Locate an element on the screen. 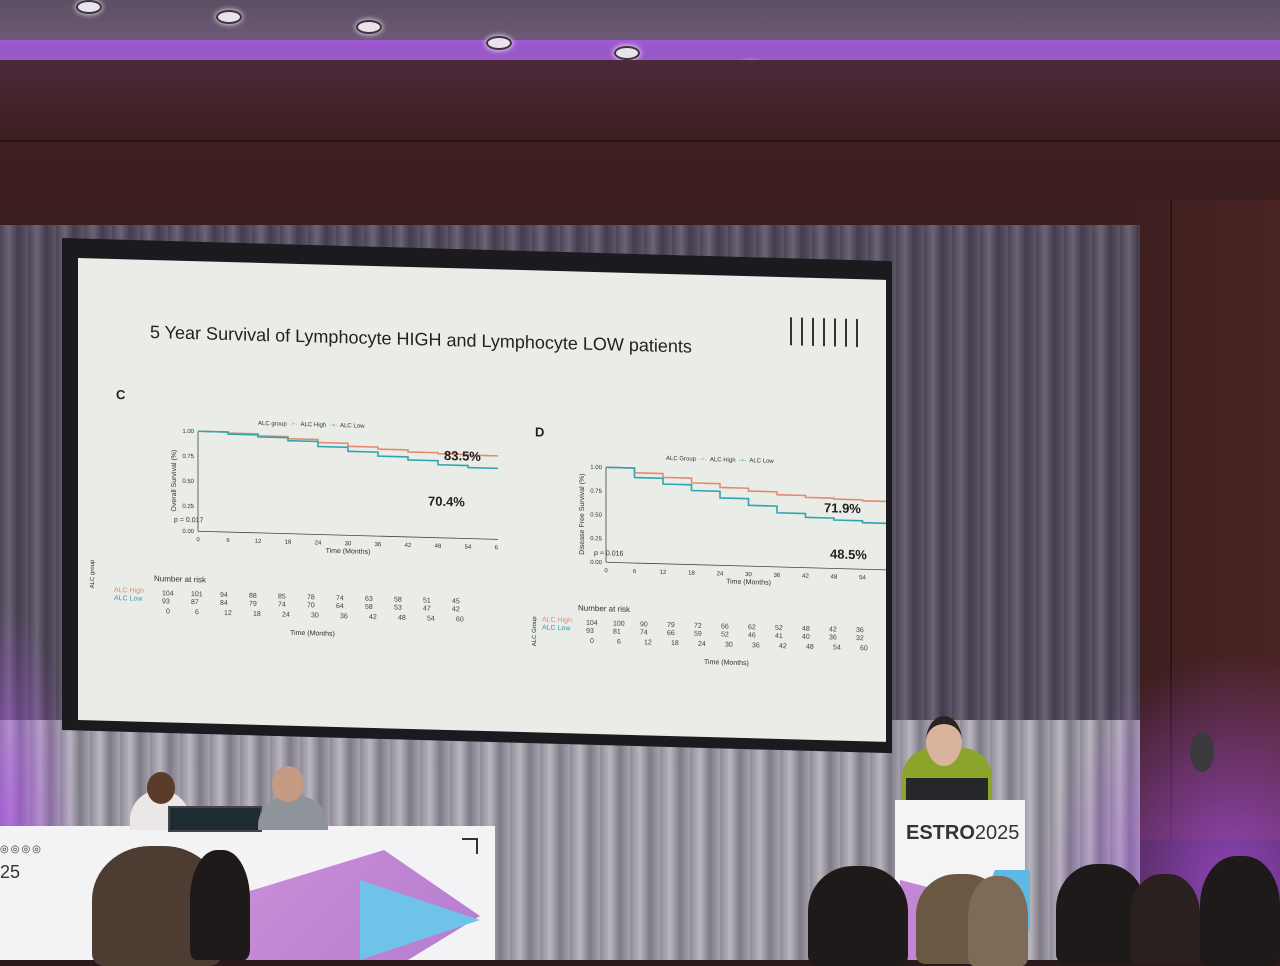 The image size is (1280, 966). microphone is located at coordinates (1202, 752).